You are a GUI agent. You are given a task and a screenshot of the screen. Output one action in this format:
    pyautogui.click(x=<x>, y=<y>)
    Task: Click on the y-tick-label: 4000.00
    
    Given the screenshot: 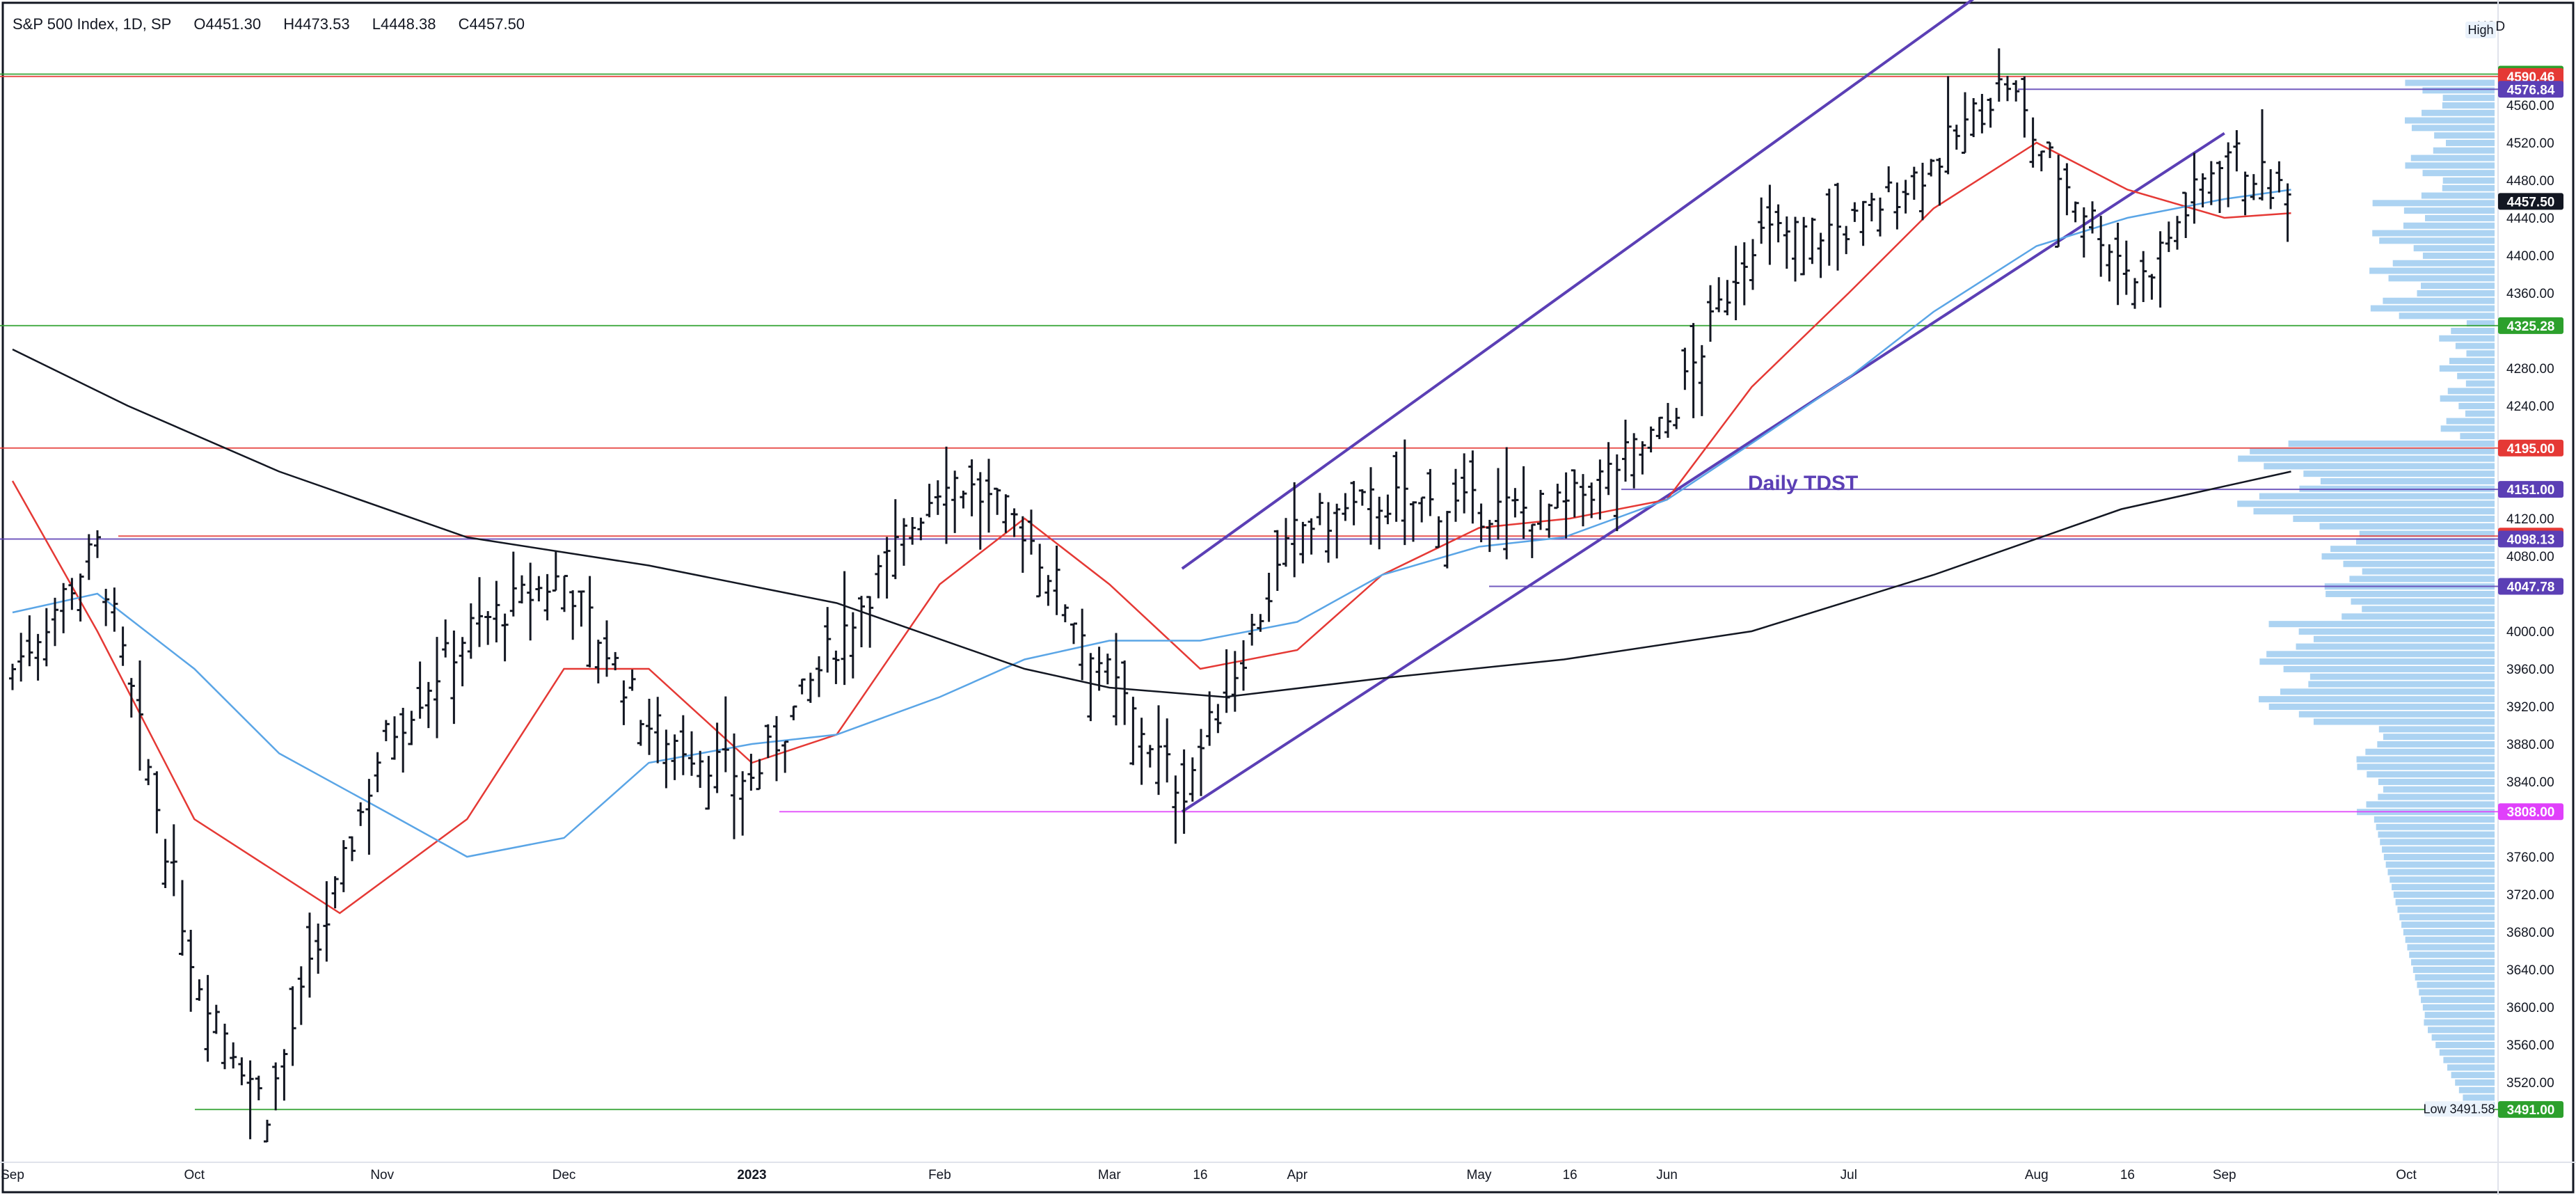 What is the action you would take?
    pyautogui.click(x=2530, y=632)
    